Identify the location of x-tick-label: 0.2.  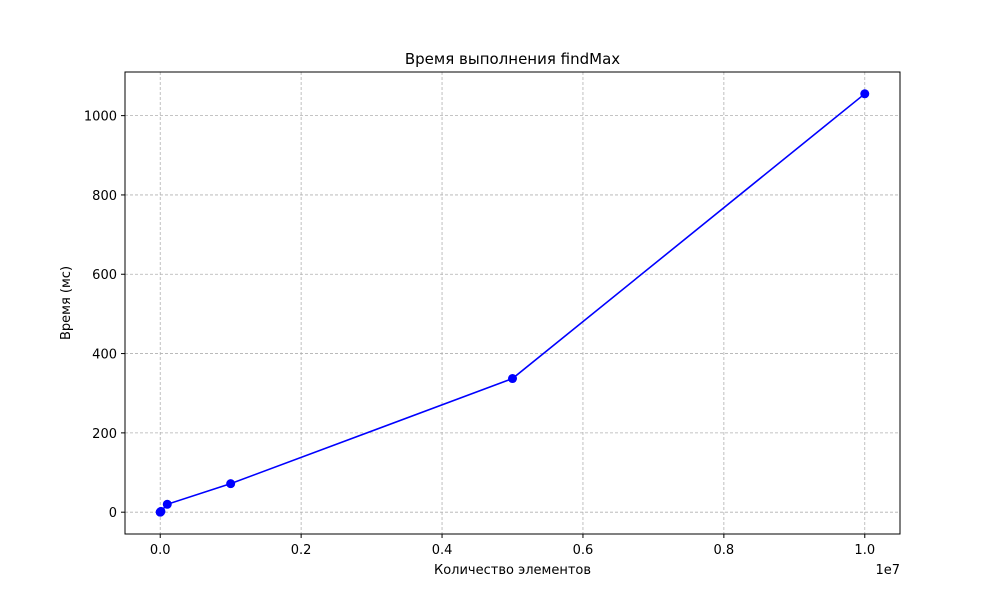
(301, 550).